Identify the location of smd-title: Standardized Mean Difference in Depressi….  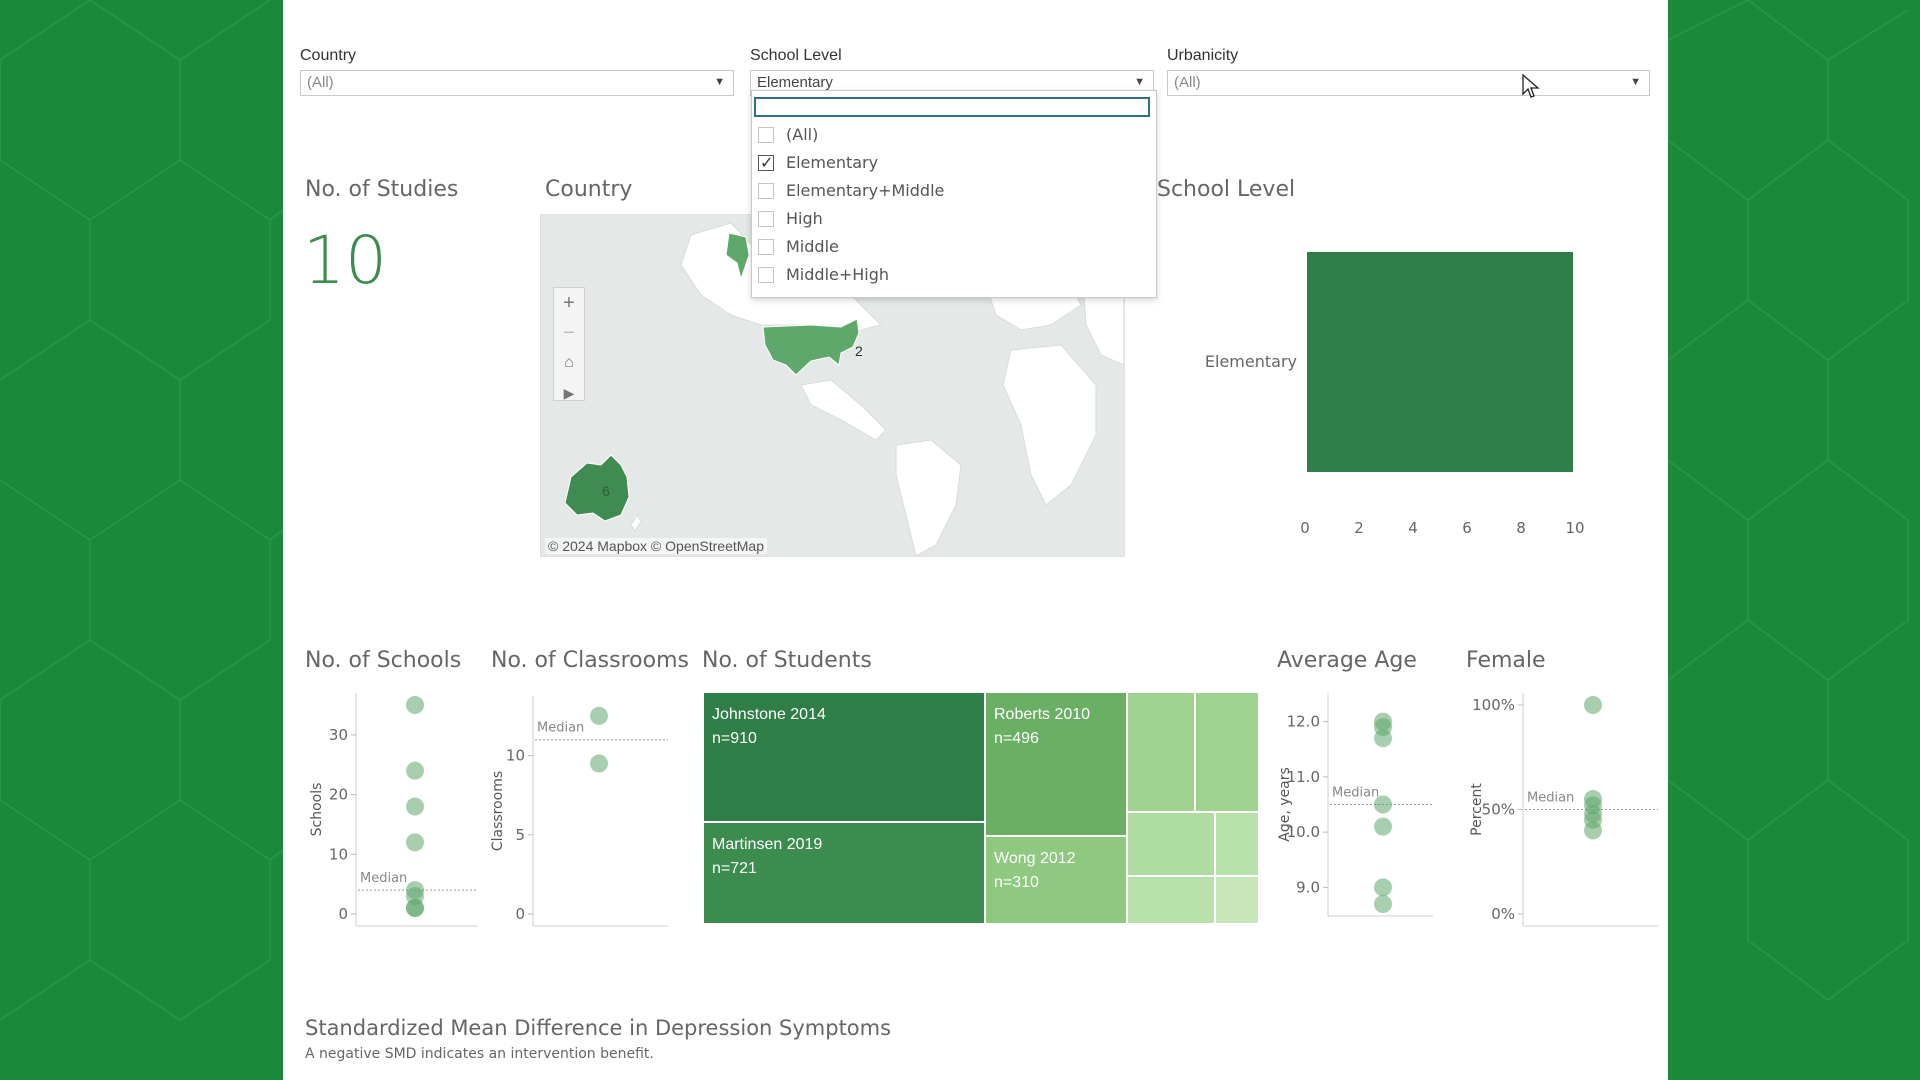
(598, 1028).